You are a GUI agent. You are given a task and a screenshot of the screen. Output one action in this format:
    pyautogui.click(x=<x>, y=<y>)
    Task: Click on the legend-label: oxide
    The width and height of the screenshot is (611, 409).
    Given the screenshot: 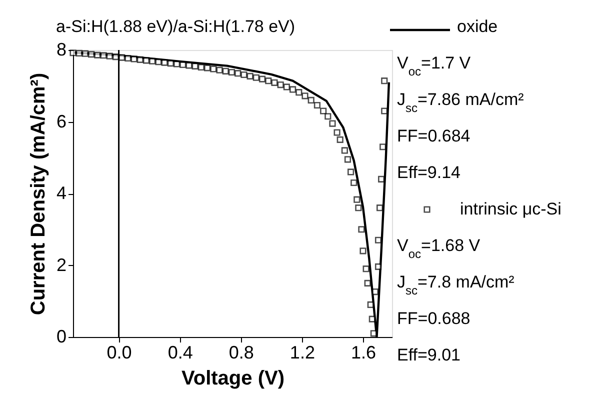 What is the action you would take?
    pyautogui.click(x=477, y=26)
    